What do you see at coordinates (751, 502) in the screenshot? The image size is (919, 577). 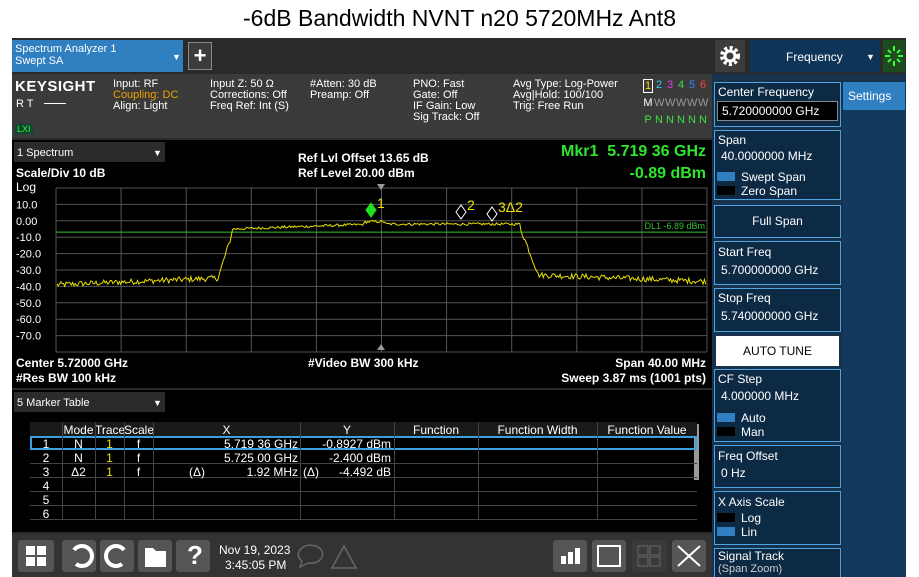 I see `key-label: X Axis Scale` at bounding box center [751, 502].